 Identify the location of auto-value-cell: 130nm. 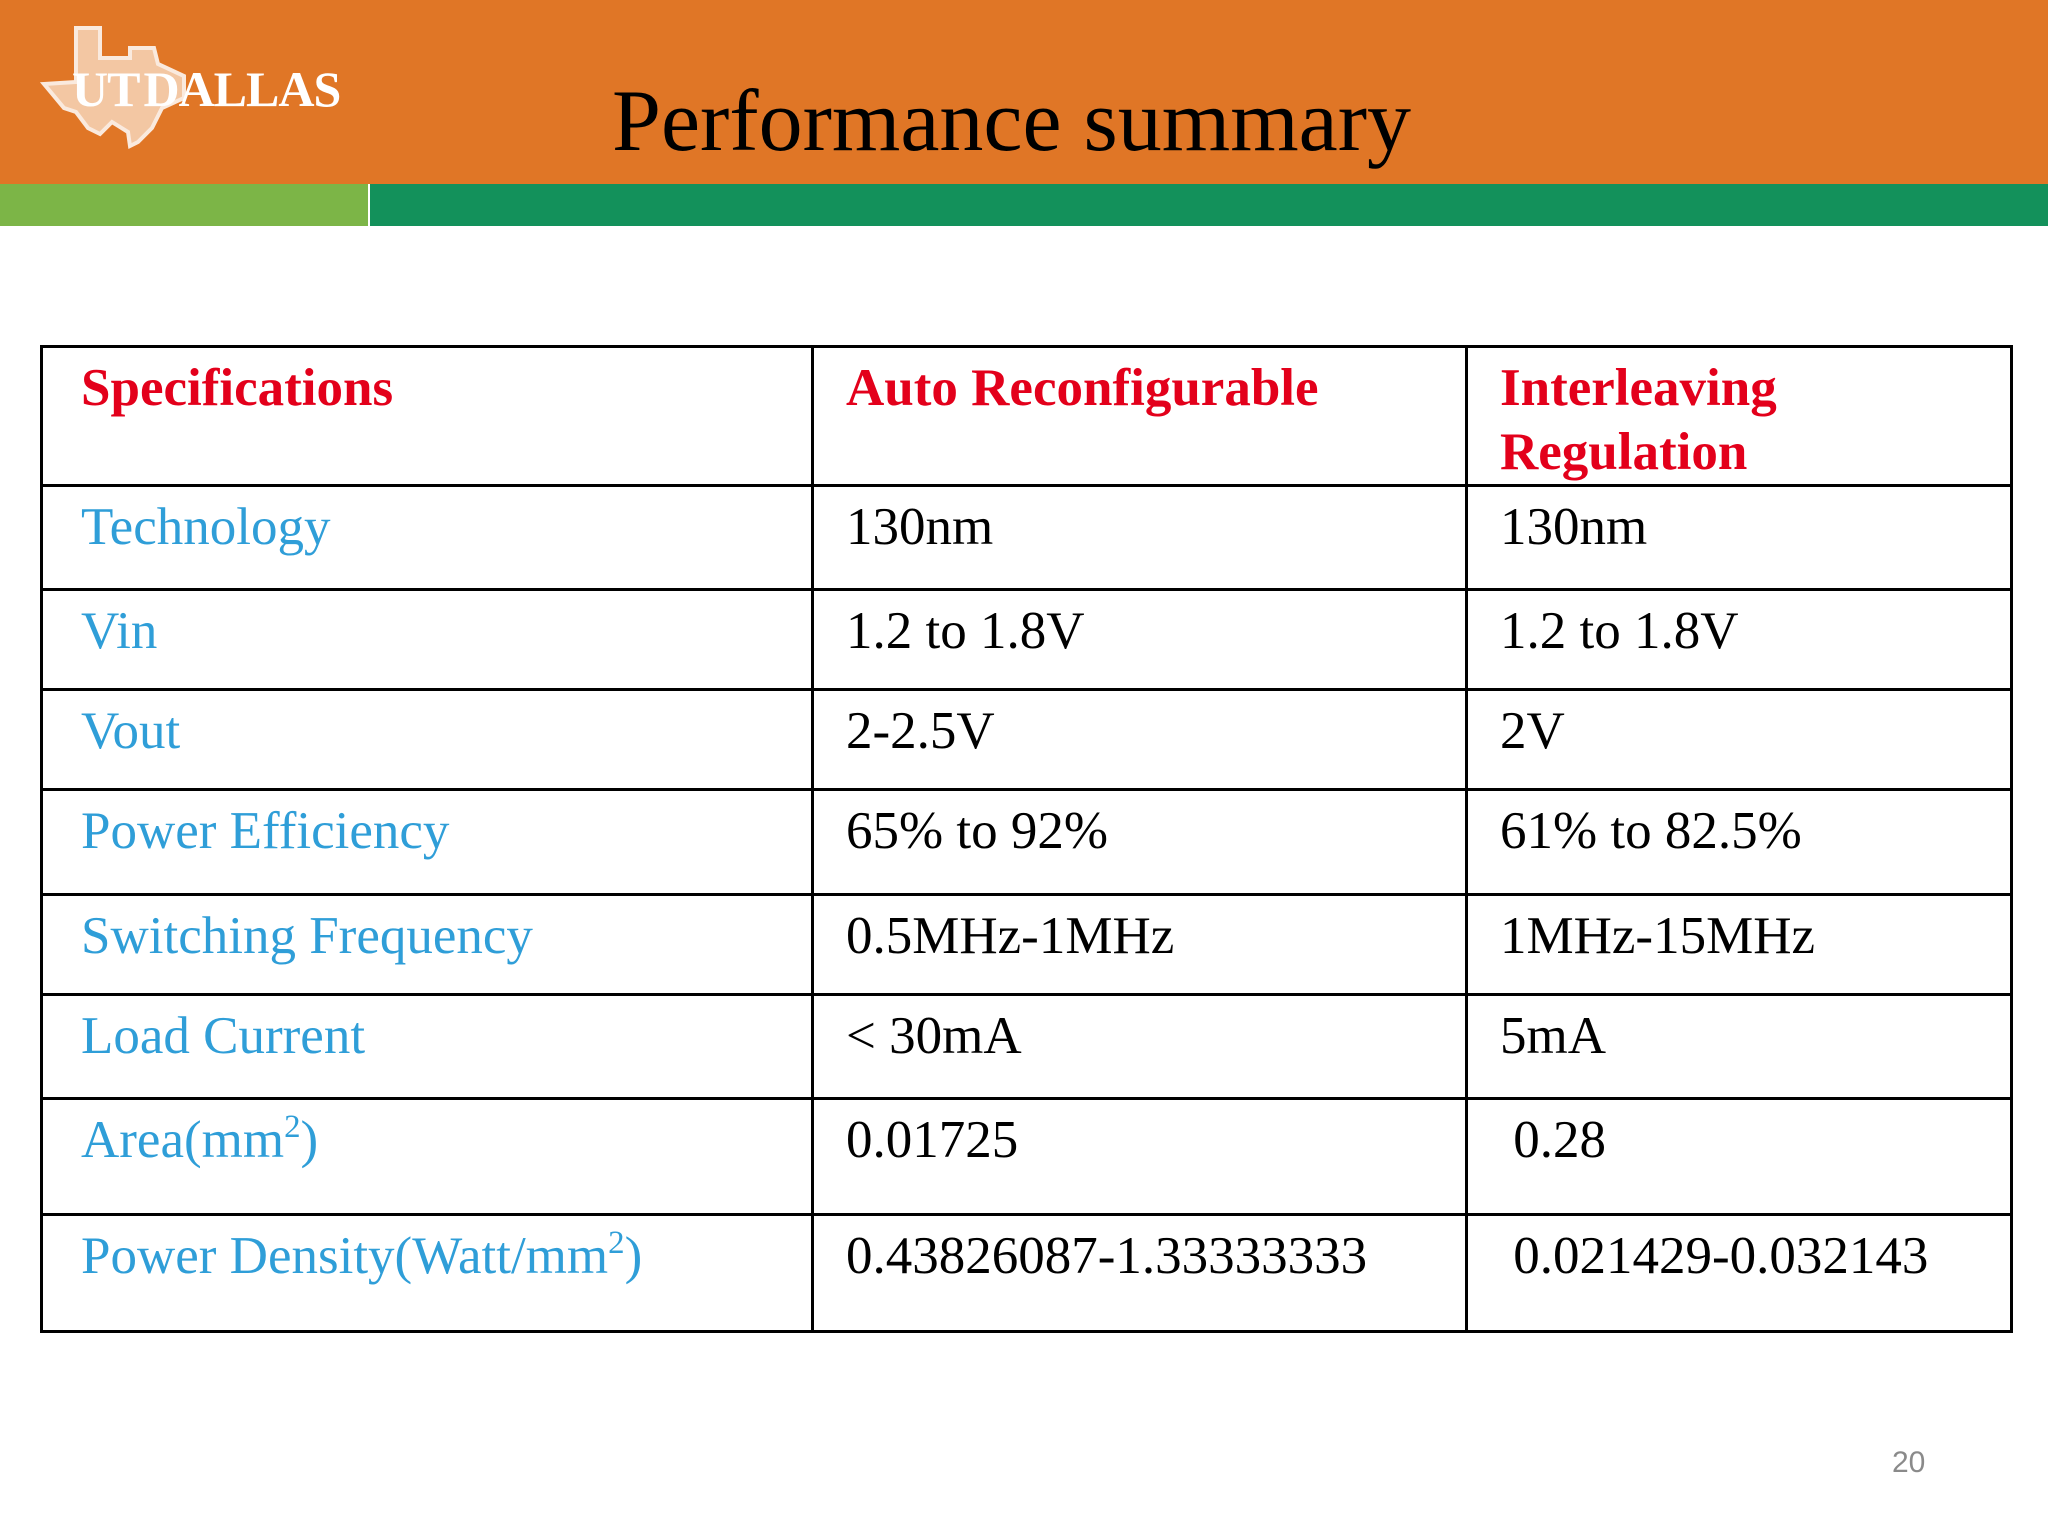
(1139, 537).